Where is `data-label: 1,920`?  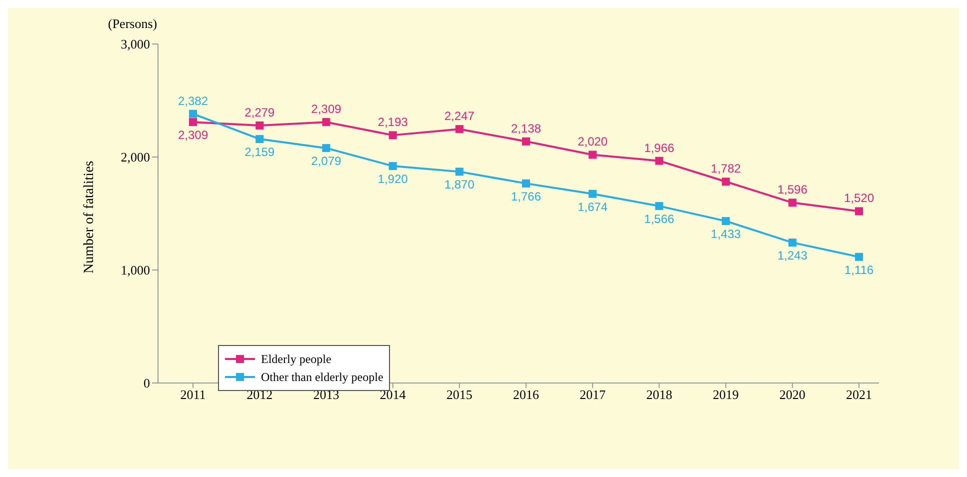
data-label: 1,920 is located at coordinates (393, 179).